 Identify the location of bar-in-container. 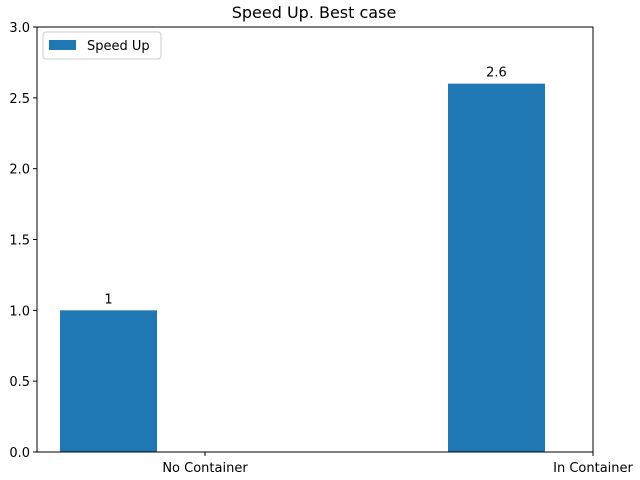
(496, 268).